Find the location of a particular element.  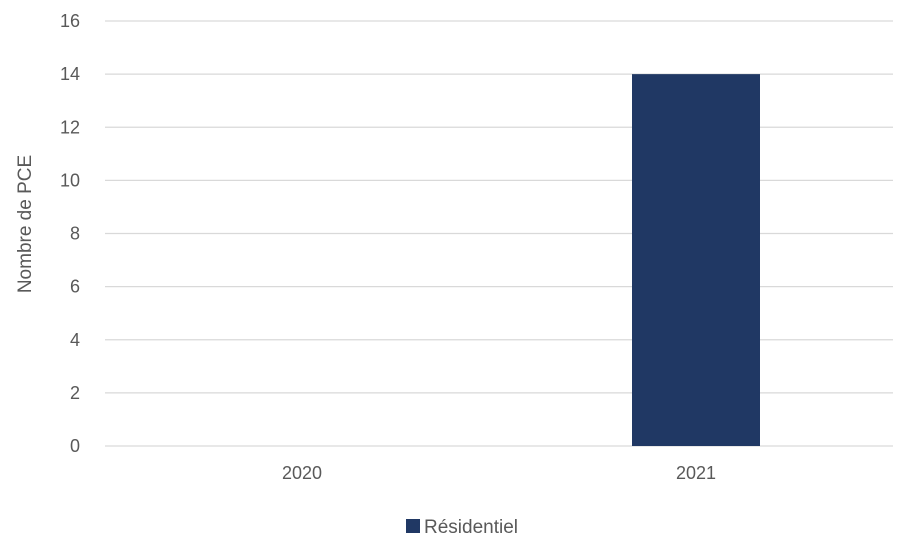

y-tick-label: 0 is located at coordinates (75, 446).